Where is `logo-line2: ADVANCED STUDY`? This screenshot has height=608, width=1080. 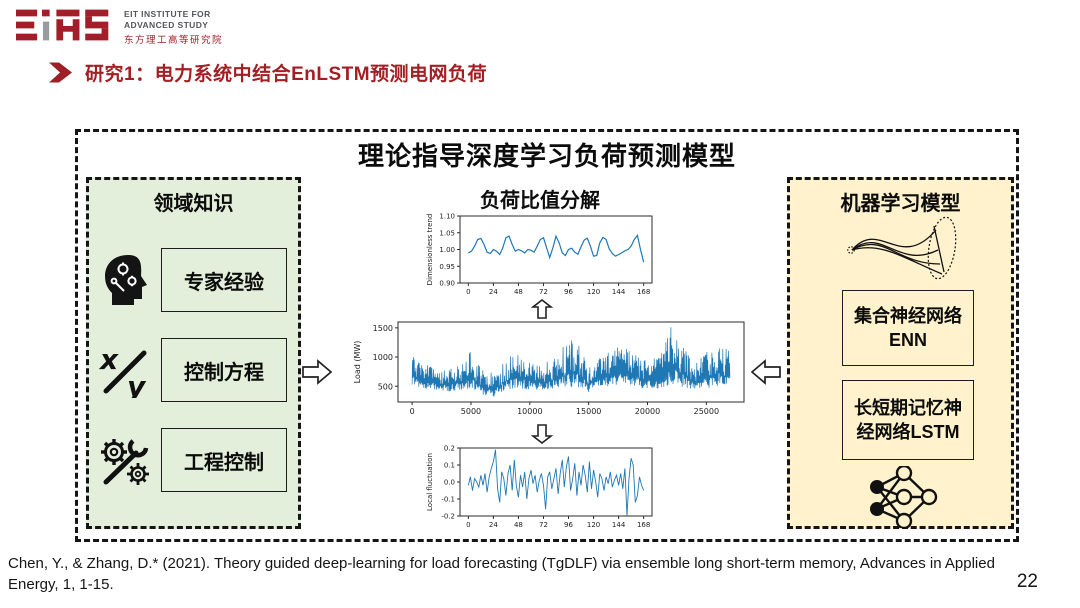
logo-line2: ADVANCED STUDY is located at coordinates (166, 24).